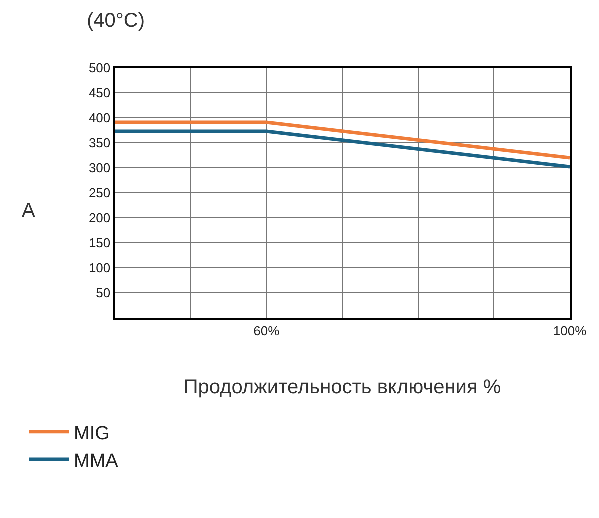 The width and height of the screenshot is (599, 518). What do you see at coordinates (99, 243) in the screenshot?
I see `y-tick-label: 150` at bounding box center [99, 243].